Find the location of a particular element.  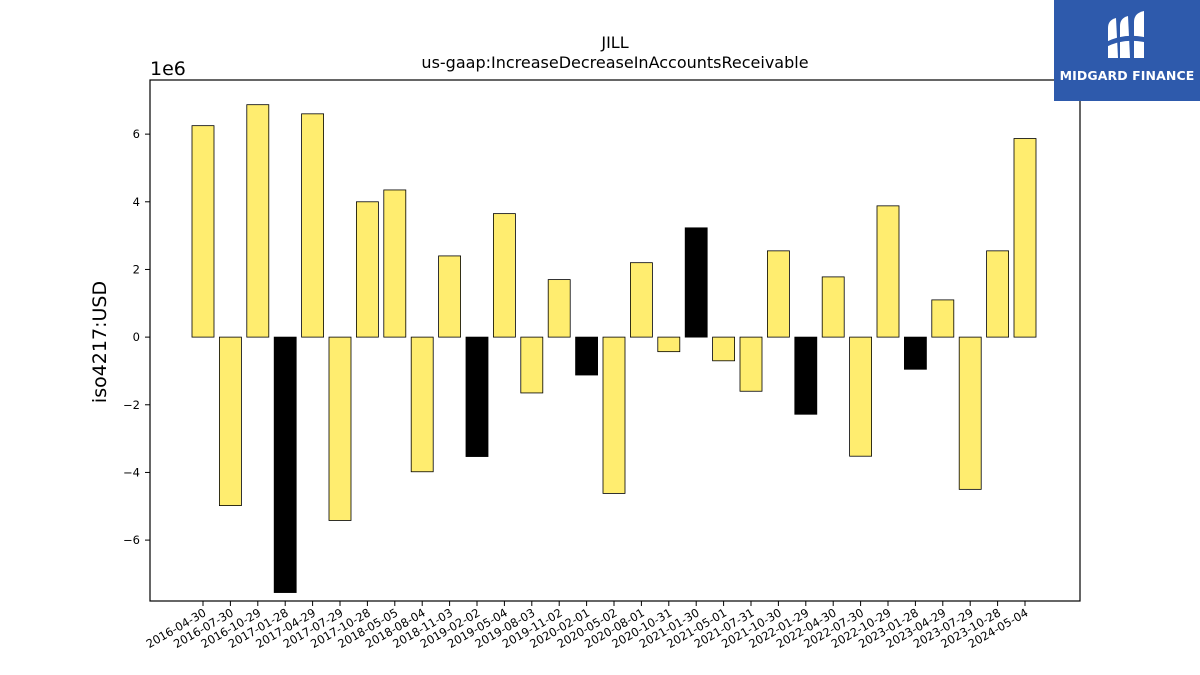

y-tick-label: −2 is located at coordinates (131, 405).